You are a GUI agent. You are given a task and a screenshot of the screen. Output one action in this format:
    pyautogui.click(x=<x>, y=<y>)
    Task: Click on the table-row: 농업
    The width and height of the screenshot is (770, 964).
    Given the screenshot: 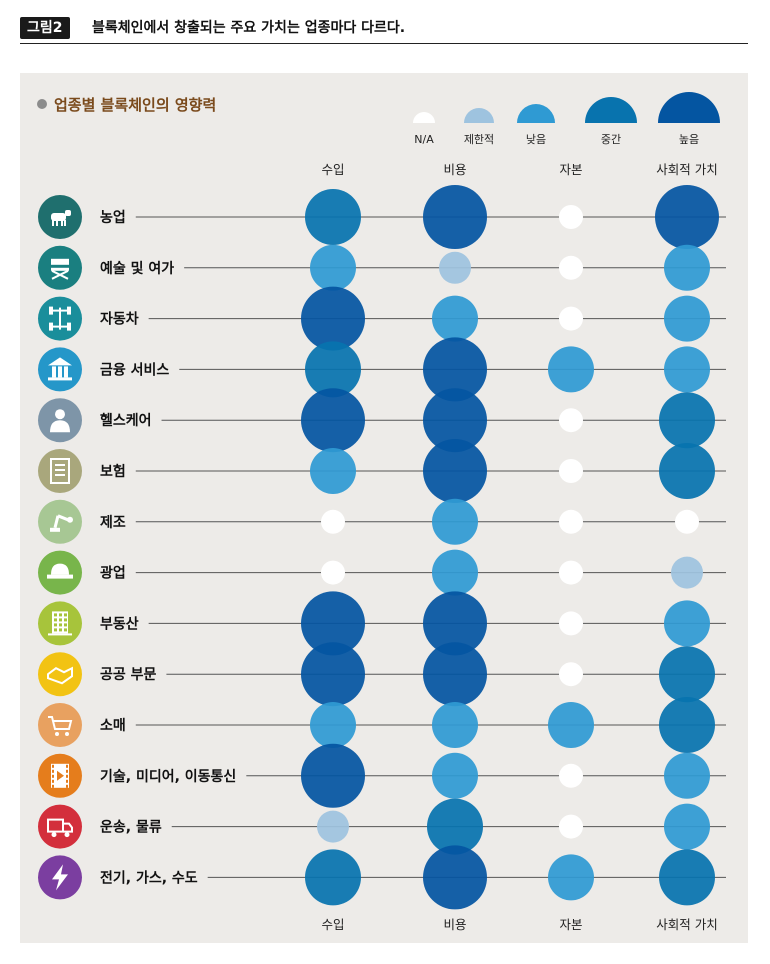 What is the action you would take?
    pyautogui.click(x=382, y=217)
    